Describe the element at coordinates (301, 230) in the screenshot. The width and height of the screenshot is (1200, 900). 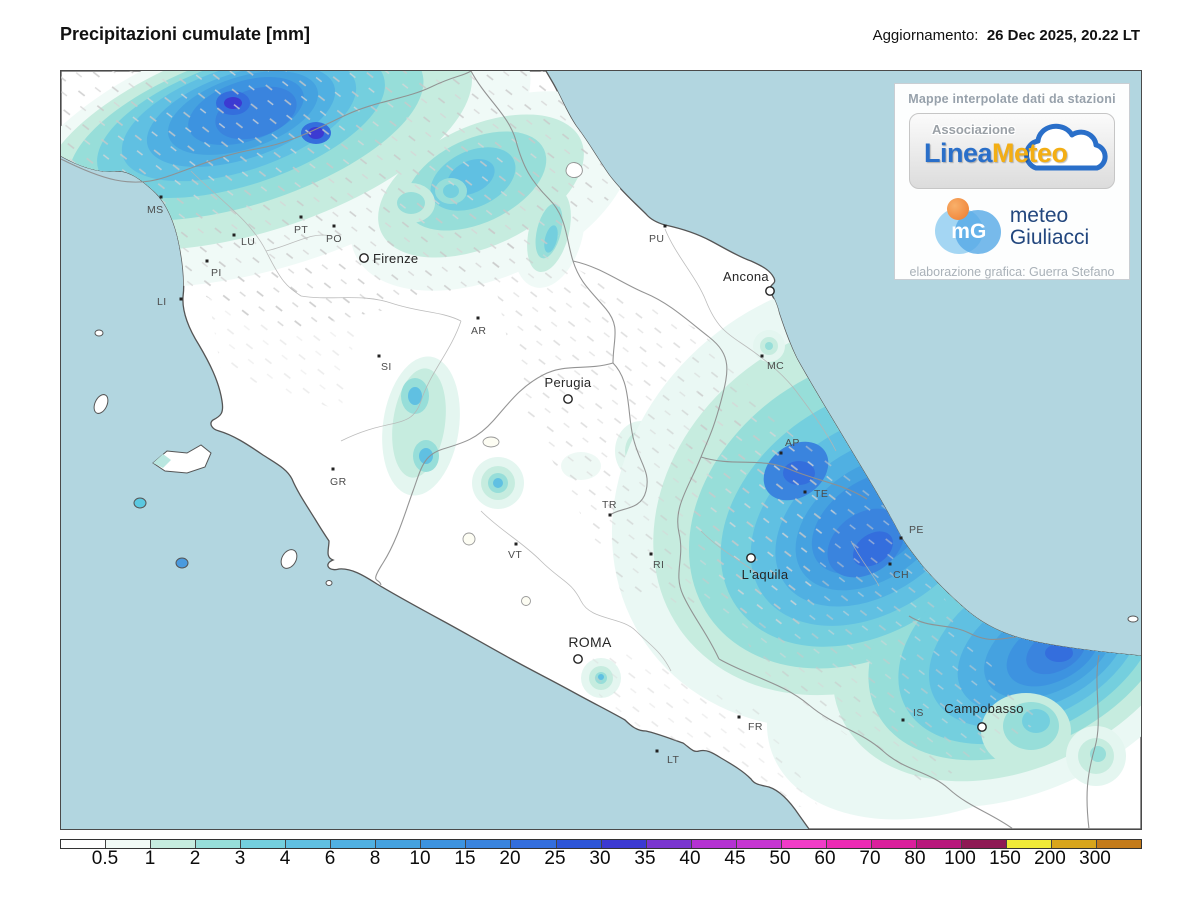
I see `city-label: PT` at that location.